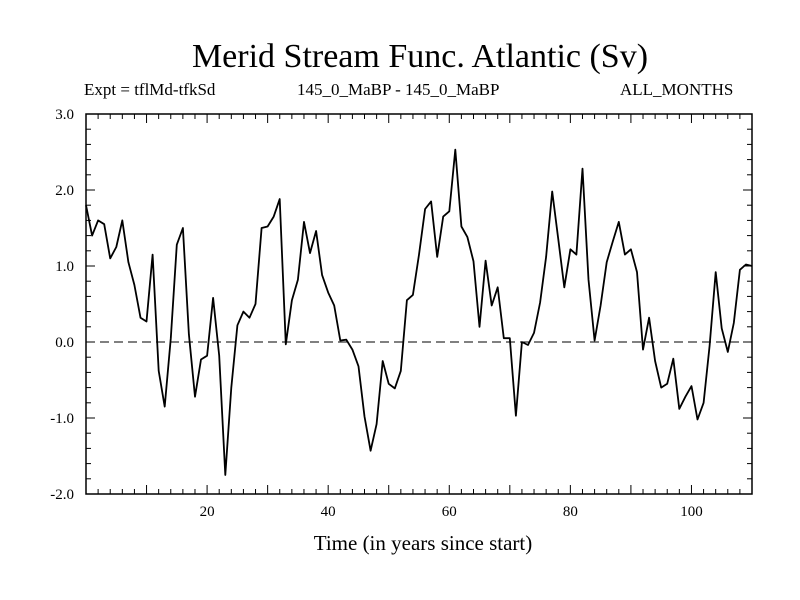 The image size is (800, 600). I want to click on x-tick-label: 80, so click(570, 512).